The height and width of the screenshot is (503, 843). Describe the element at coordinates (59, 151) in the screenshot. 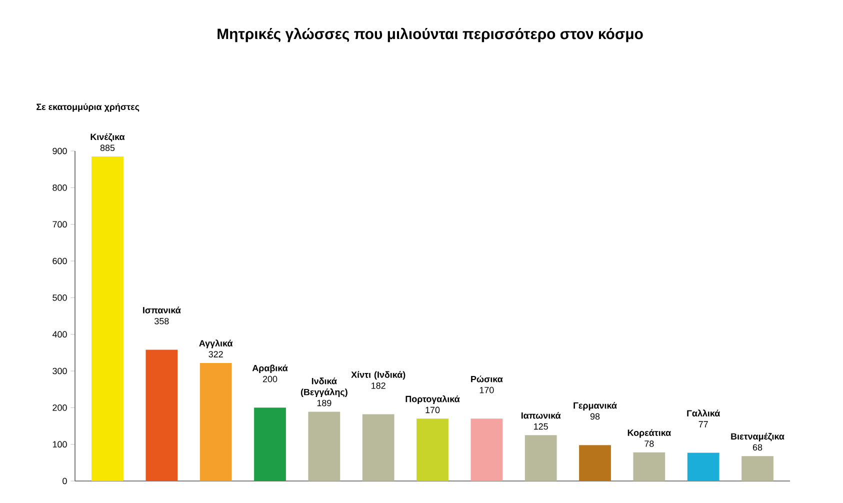

I see `y-tick-label: 900` at that location.